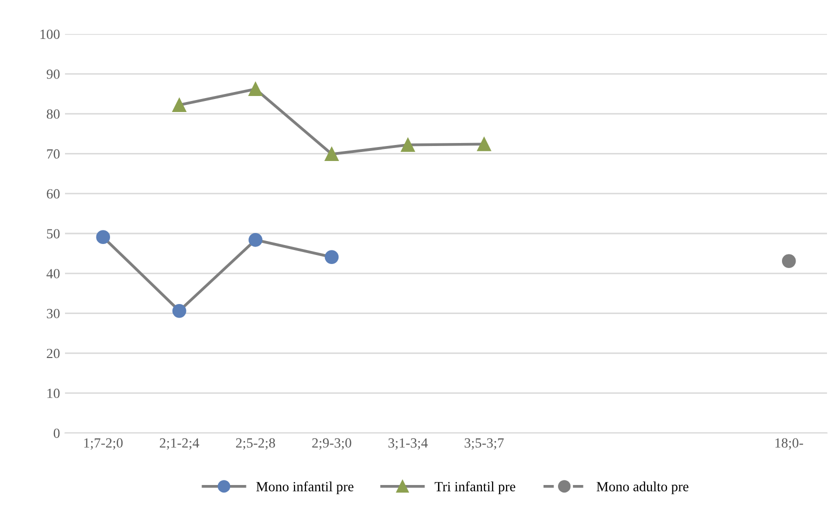 This screenshot has width=837, height=522. I want to click on legend-label: Mono infantil pre, so click(305, 487).